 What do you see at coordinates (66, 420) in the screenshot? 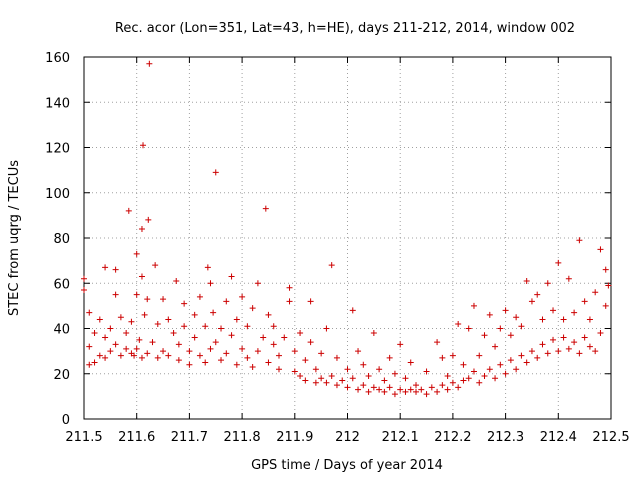
I see `y-tick-label: 0` at bounding box center [66, 420].